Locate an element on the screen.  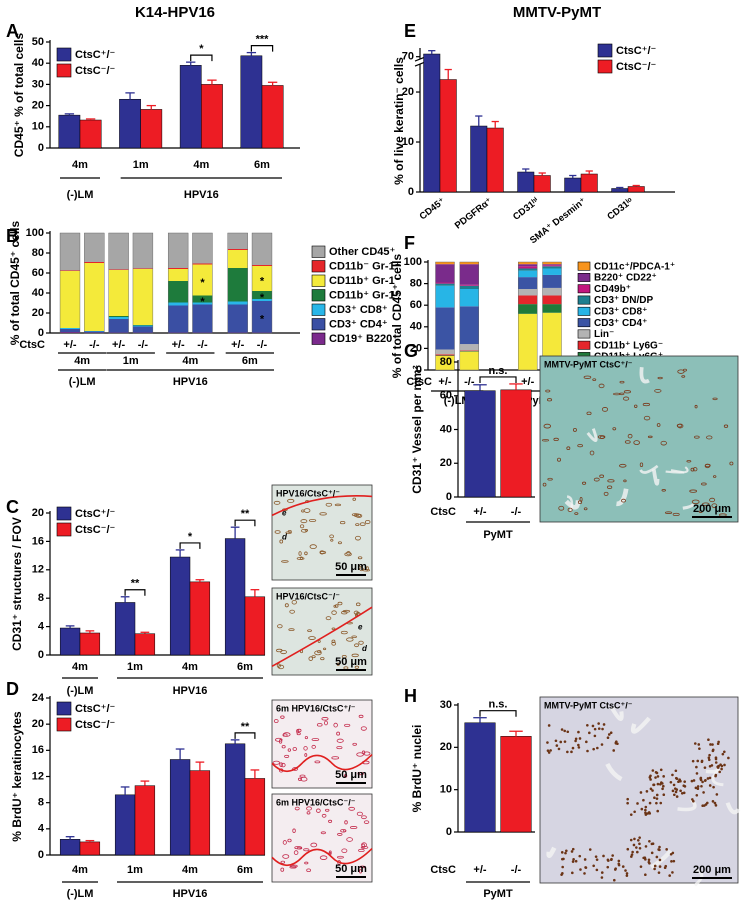
group-label: (-)LM is located at coordinates (457, 401).